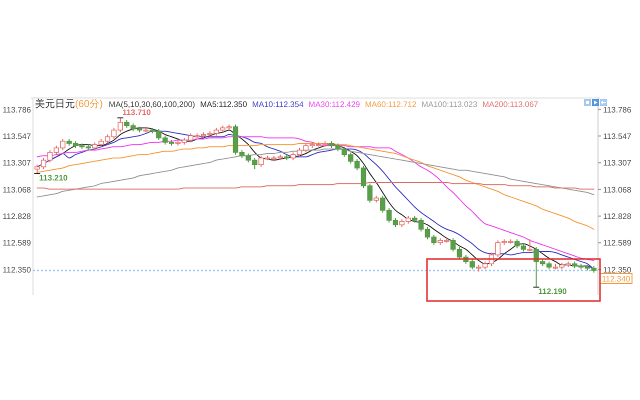  I want to click on y-tick-label: 113.307, so click(617, 163).